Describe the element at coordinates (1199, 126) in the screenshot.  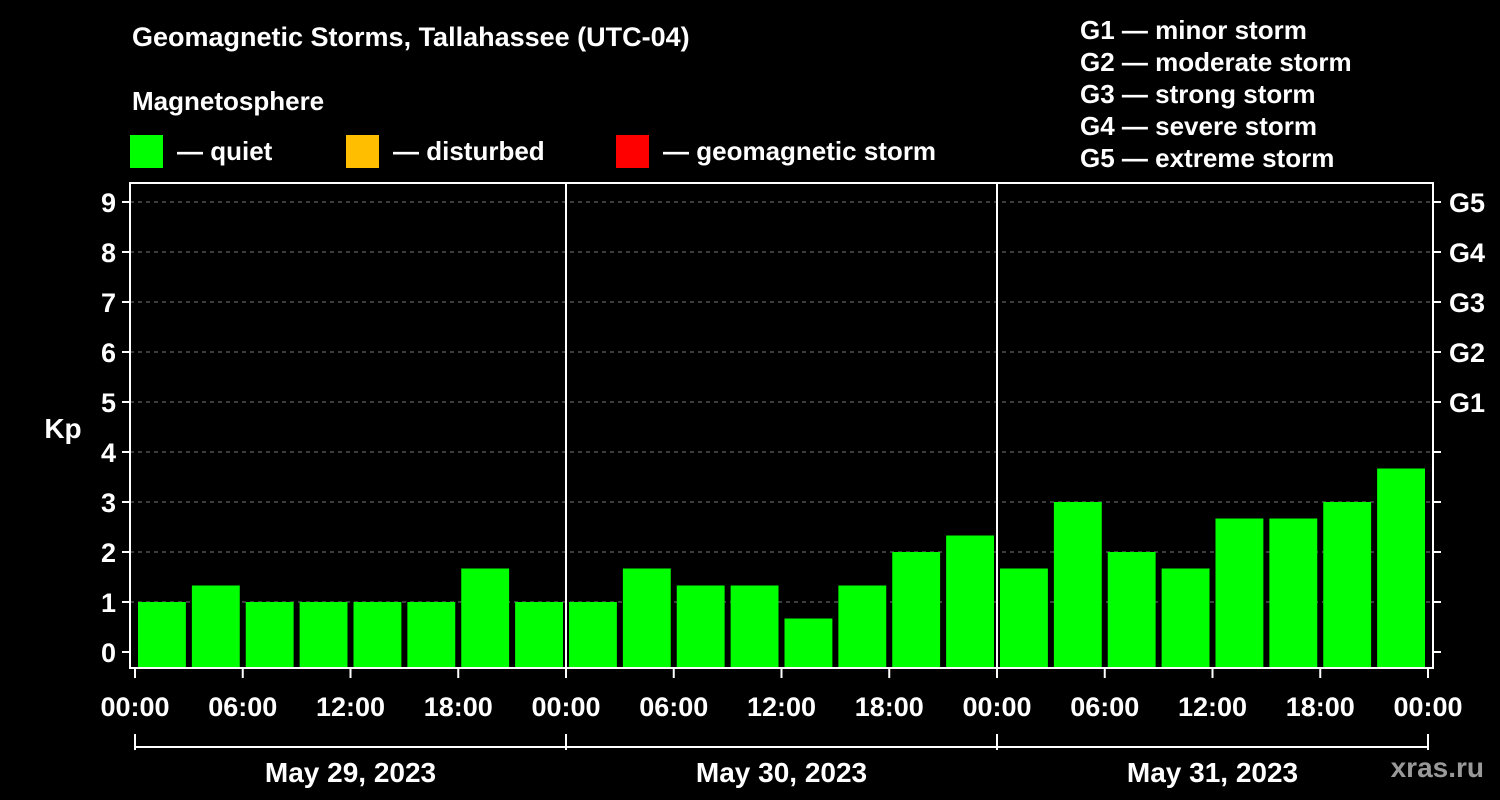
I see `storm-scale-g4: G4 — severe storm` at that location.